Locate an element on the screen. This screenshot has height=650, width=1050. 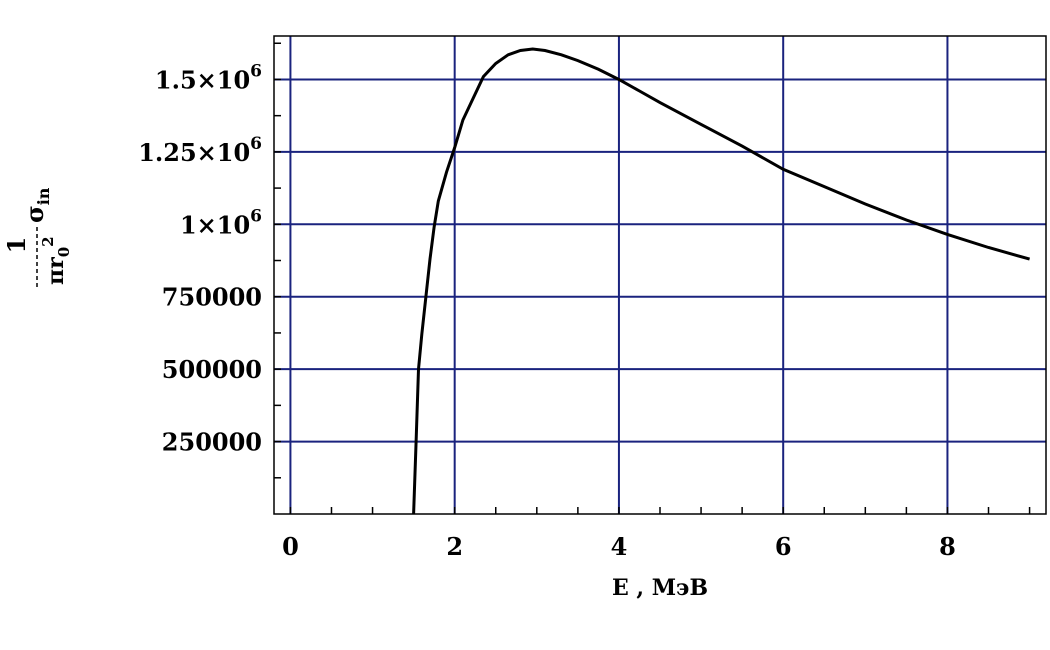
x-tick-label: 6 is located at coordinates (783, 546).